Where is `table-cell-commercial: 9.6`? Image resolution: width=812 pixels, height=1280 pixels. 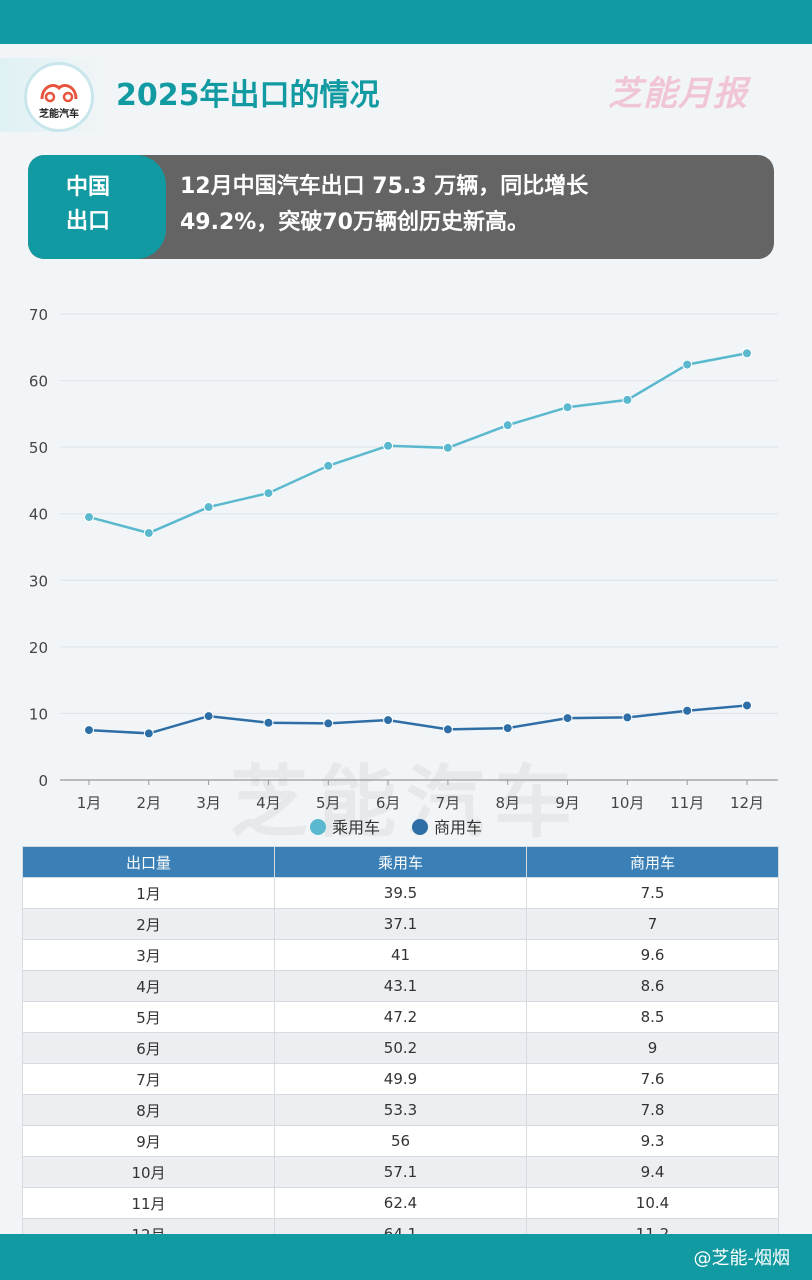
table-cell-commercial: 9.6 is located at coordinates (652, 955).